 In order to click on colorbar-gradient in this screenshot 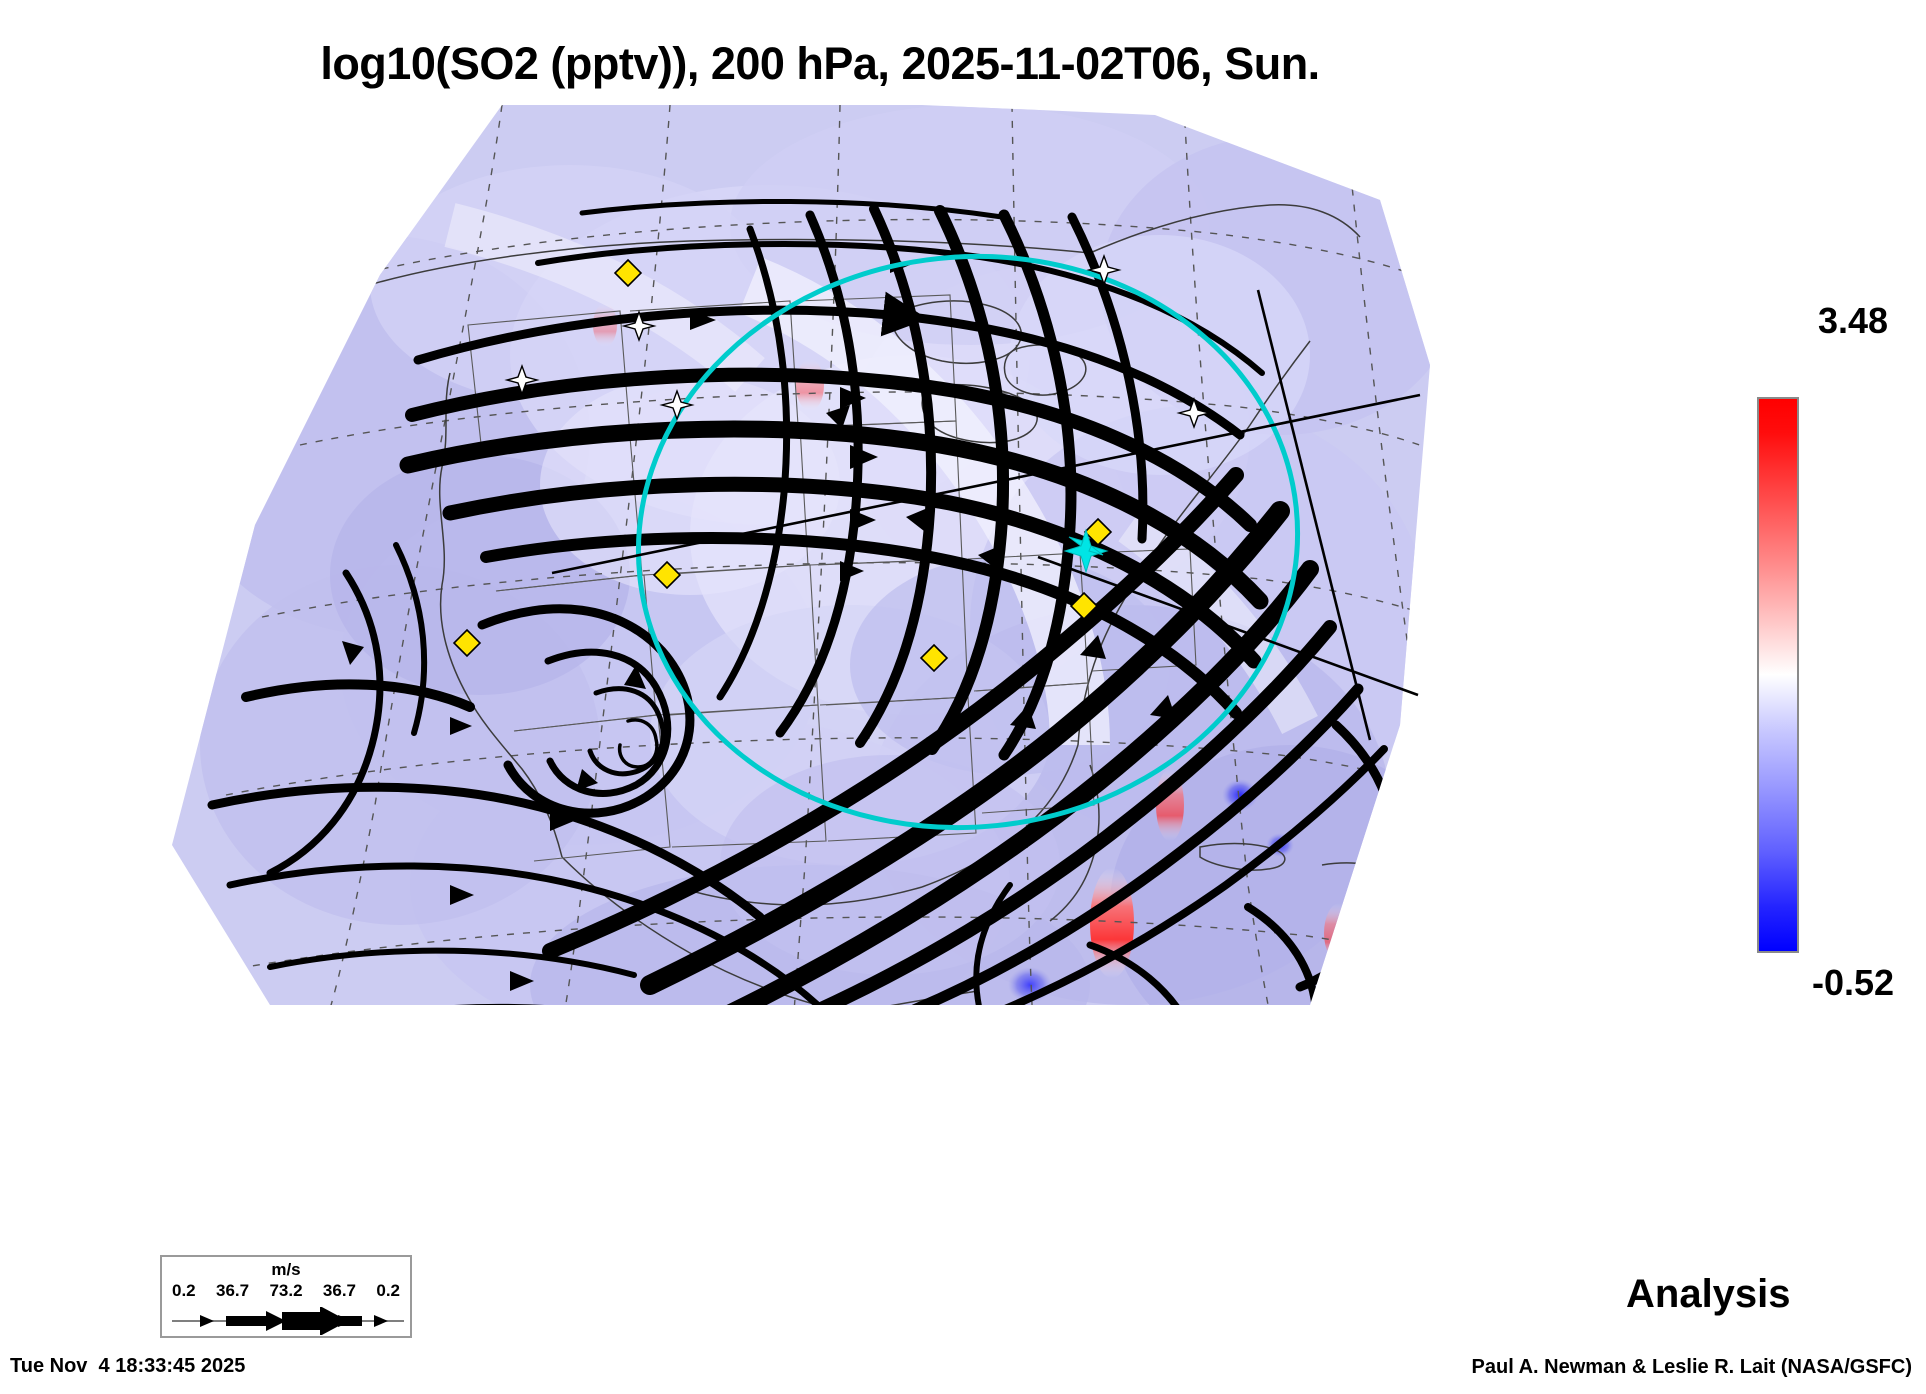, I will do `click(1778, 675)`.